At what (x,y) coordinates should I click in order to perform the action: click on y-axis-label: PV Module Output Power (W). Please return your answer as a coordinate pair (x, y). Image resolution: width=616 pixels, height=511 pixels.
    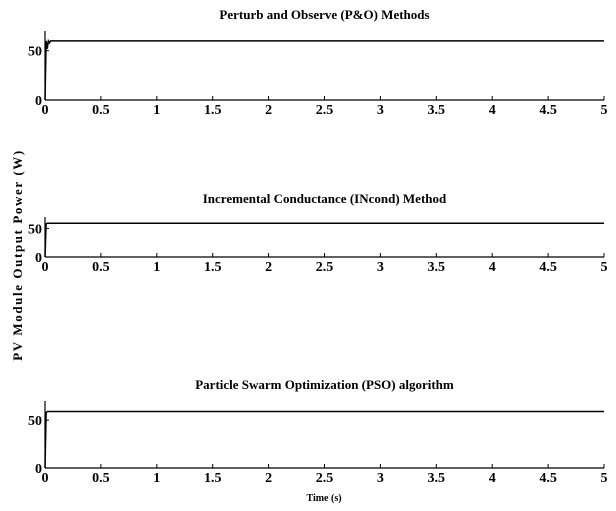
    Looking at the image, I should click on (17, 255).